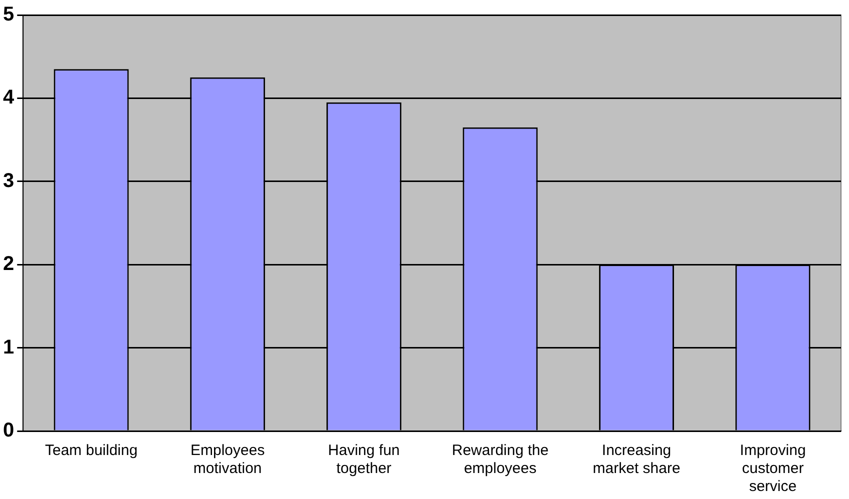 This screenshot has height=499, width=849. Describe the element at coordinates (8, 347) in the screenshot. I see `y-tick-label: 1` at that location.